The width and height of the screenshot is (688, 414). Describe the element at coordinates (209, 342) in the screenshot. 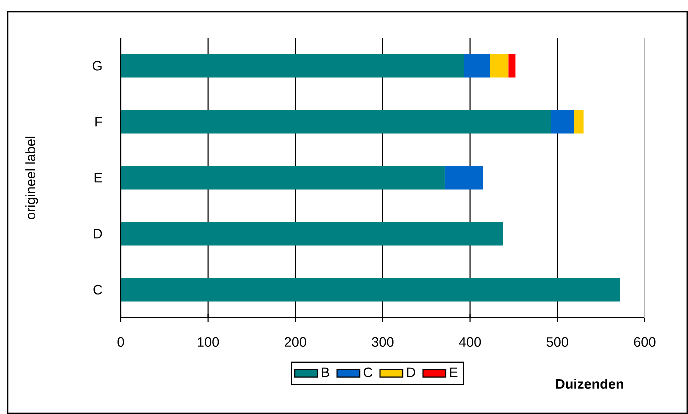

I see `x-tick-label: 100` at that location.